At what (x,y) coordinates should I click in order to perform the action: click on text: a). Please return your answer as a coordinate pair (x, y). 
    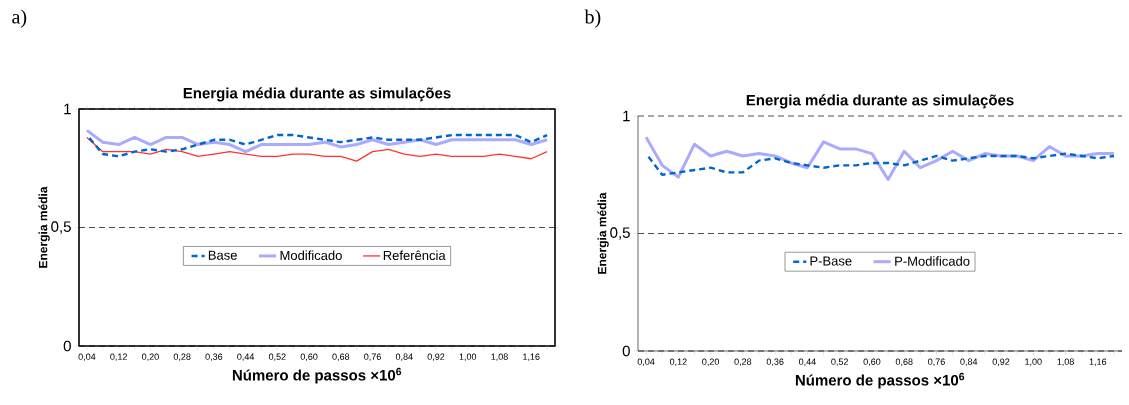
    Looking at the image, I should click on (19, 18).